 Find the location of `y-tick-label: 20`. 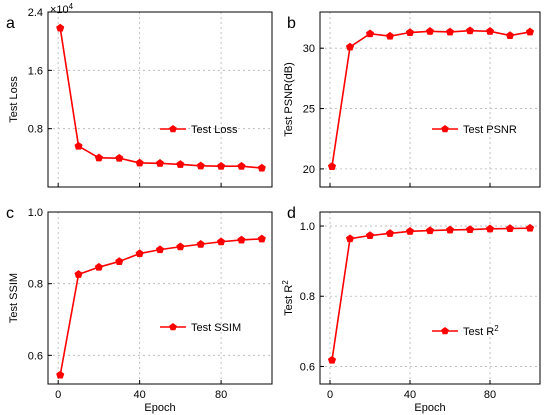

y-tick-label: 20 is located at coordinates (309, 170).